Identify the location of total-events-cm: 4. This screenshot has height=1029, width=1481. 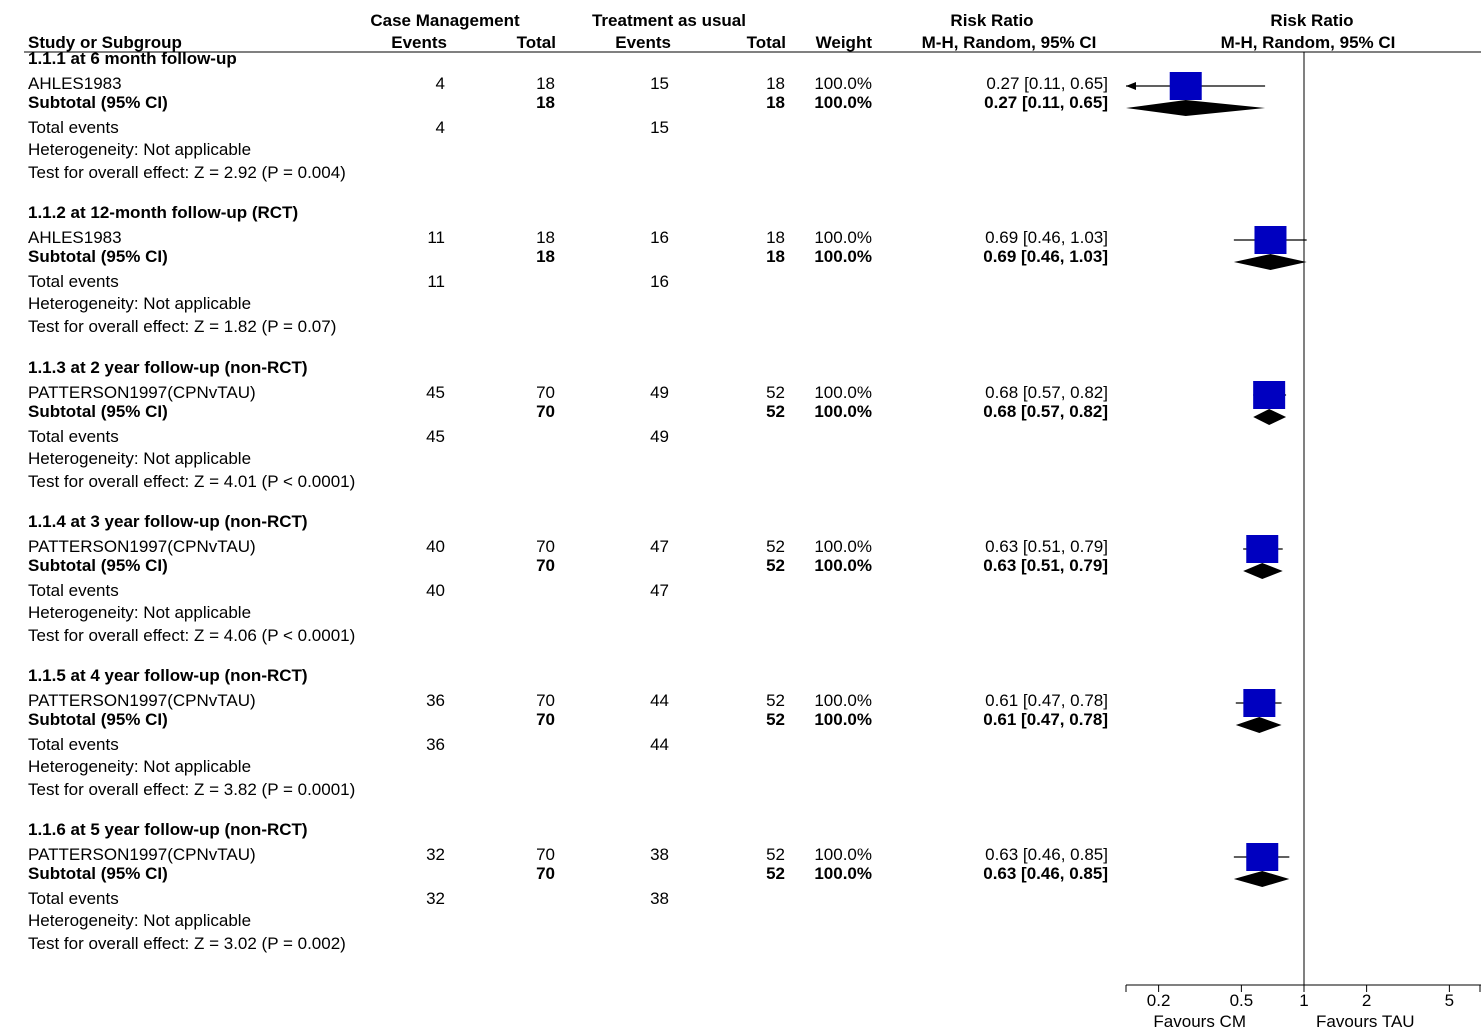
(440, 127).